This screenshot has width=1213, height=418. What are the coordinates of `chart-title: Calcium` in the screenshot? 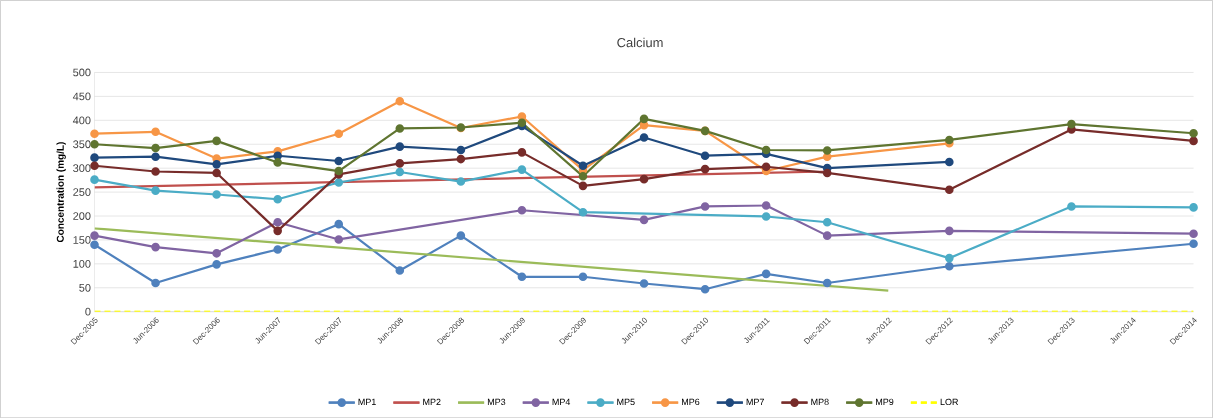 It's located at (640, 42).